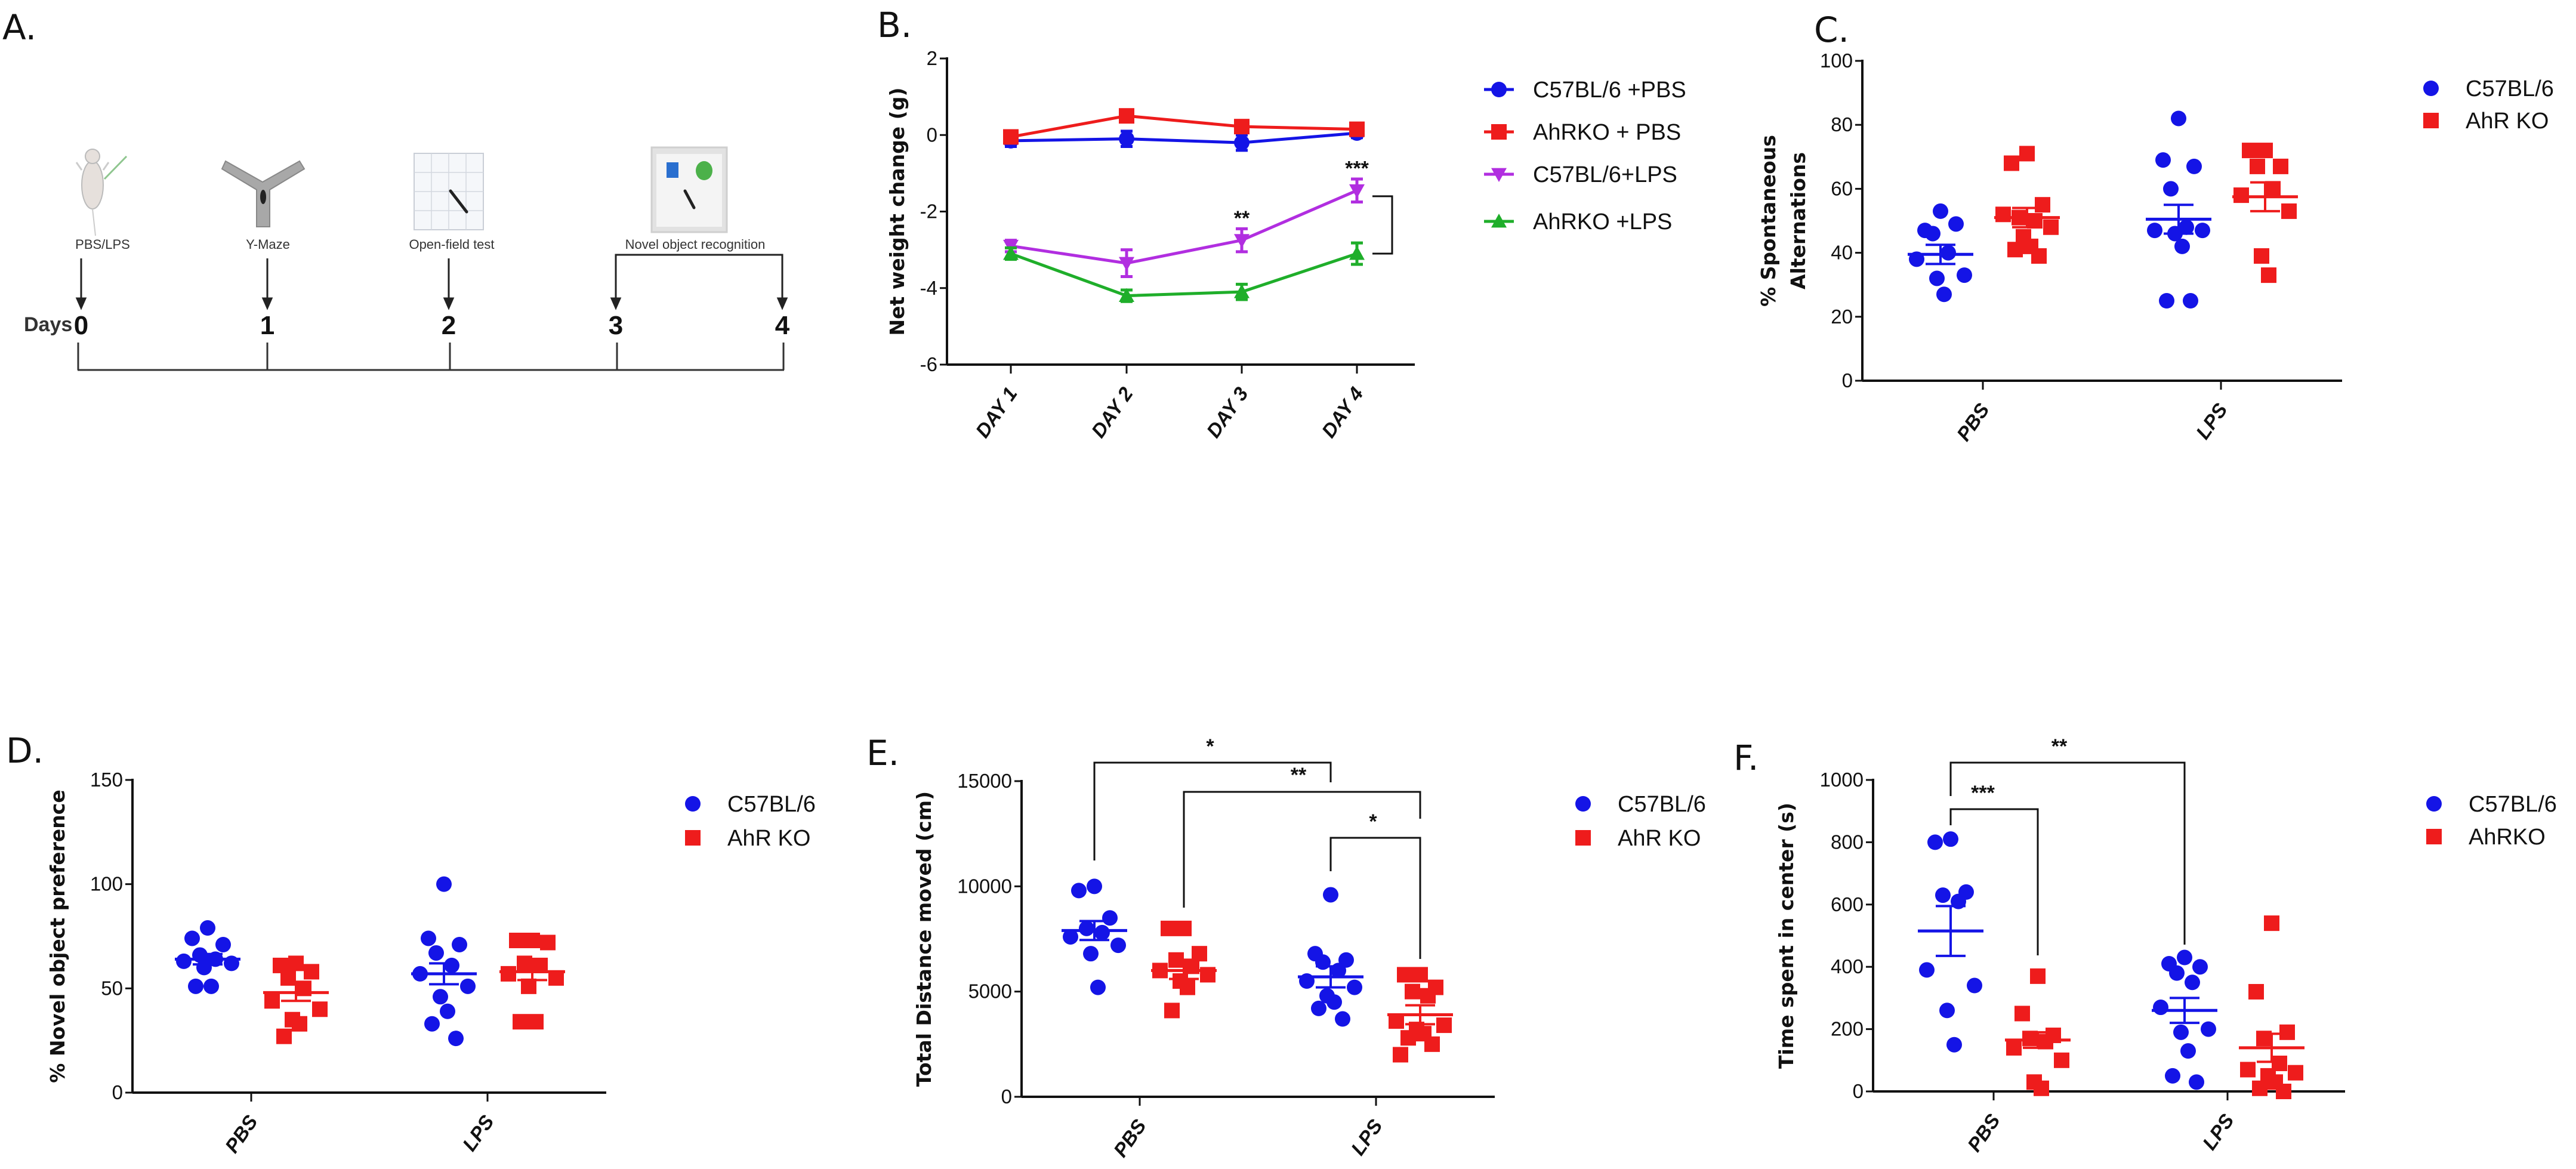  I want to click on y-tick-label: 0, so click(1859, 1091).